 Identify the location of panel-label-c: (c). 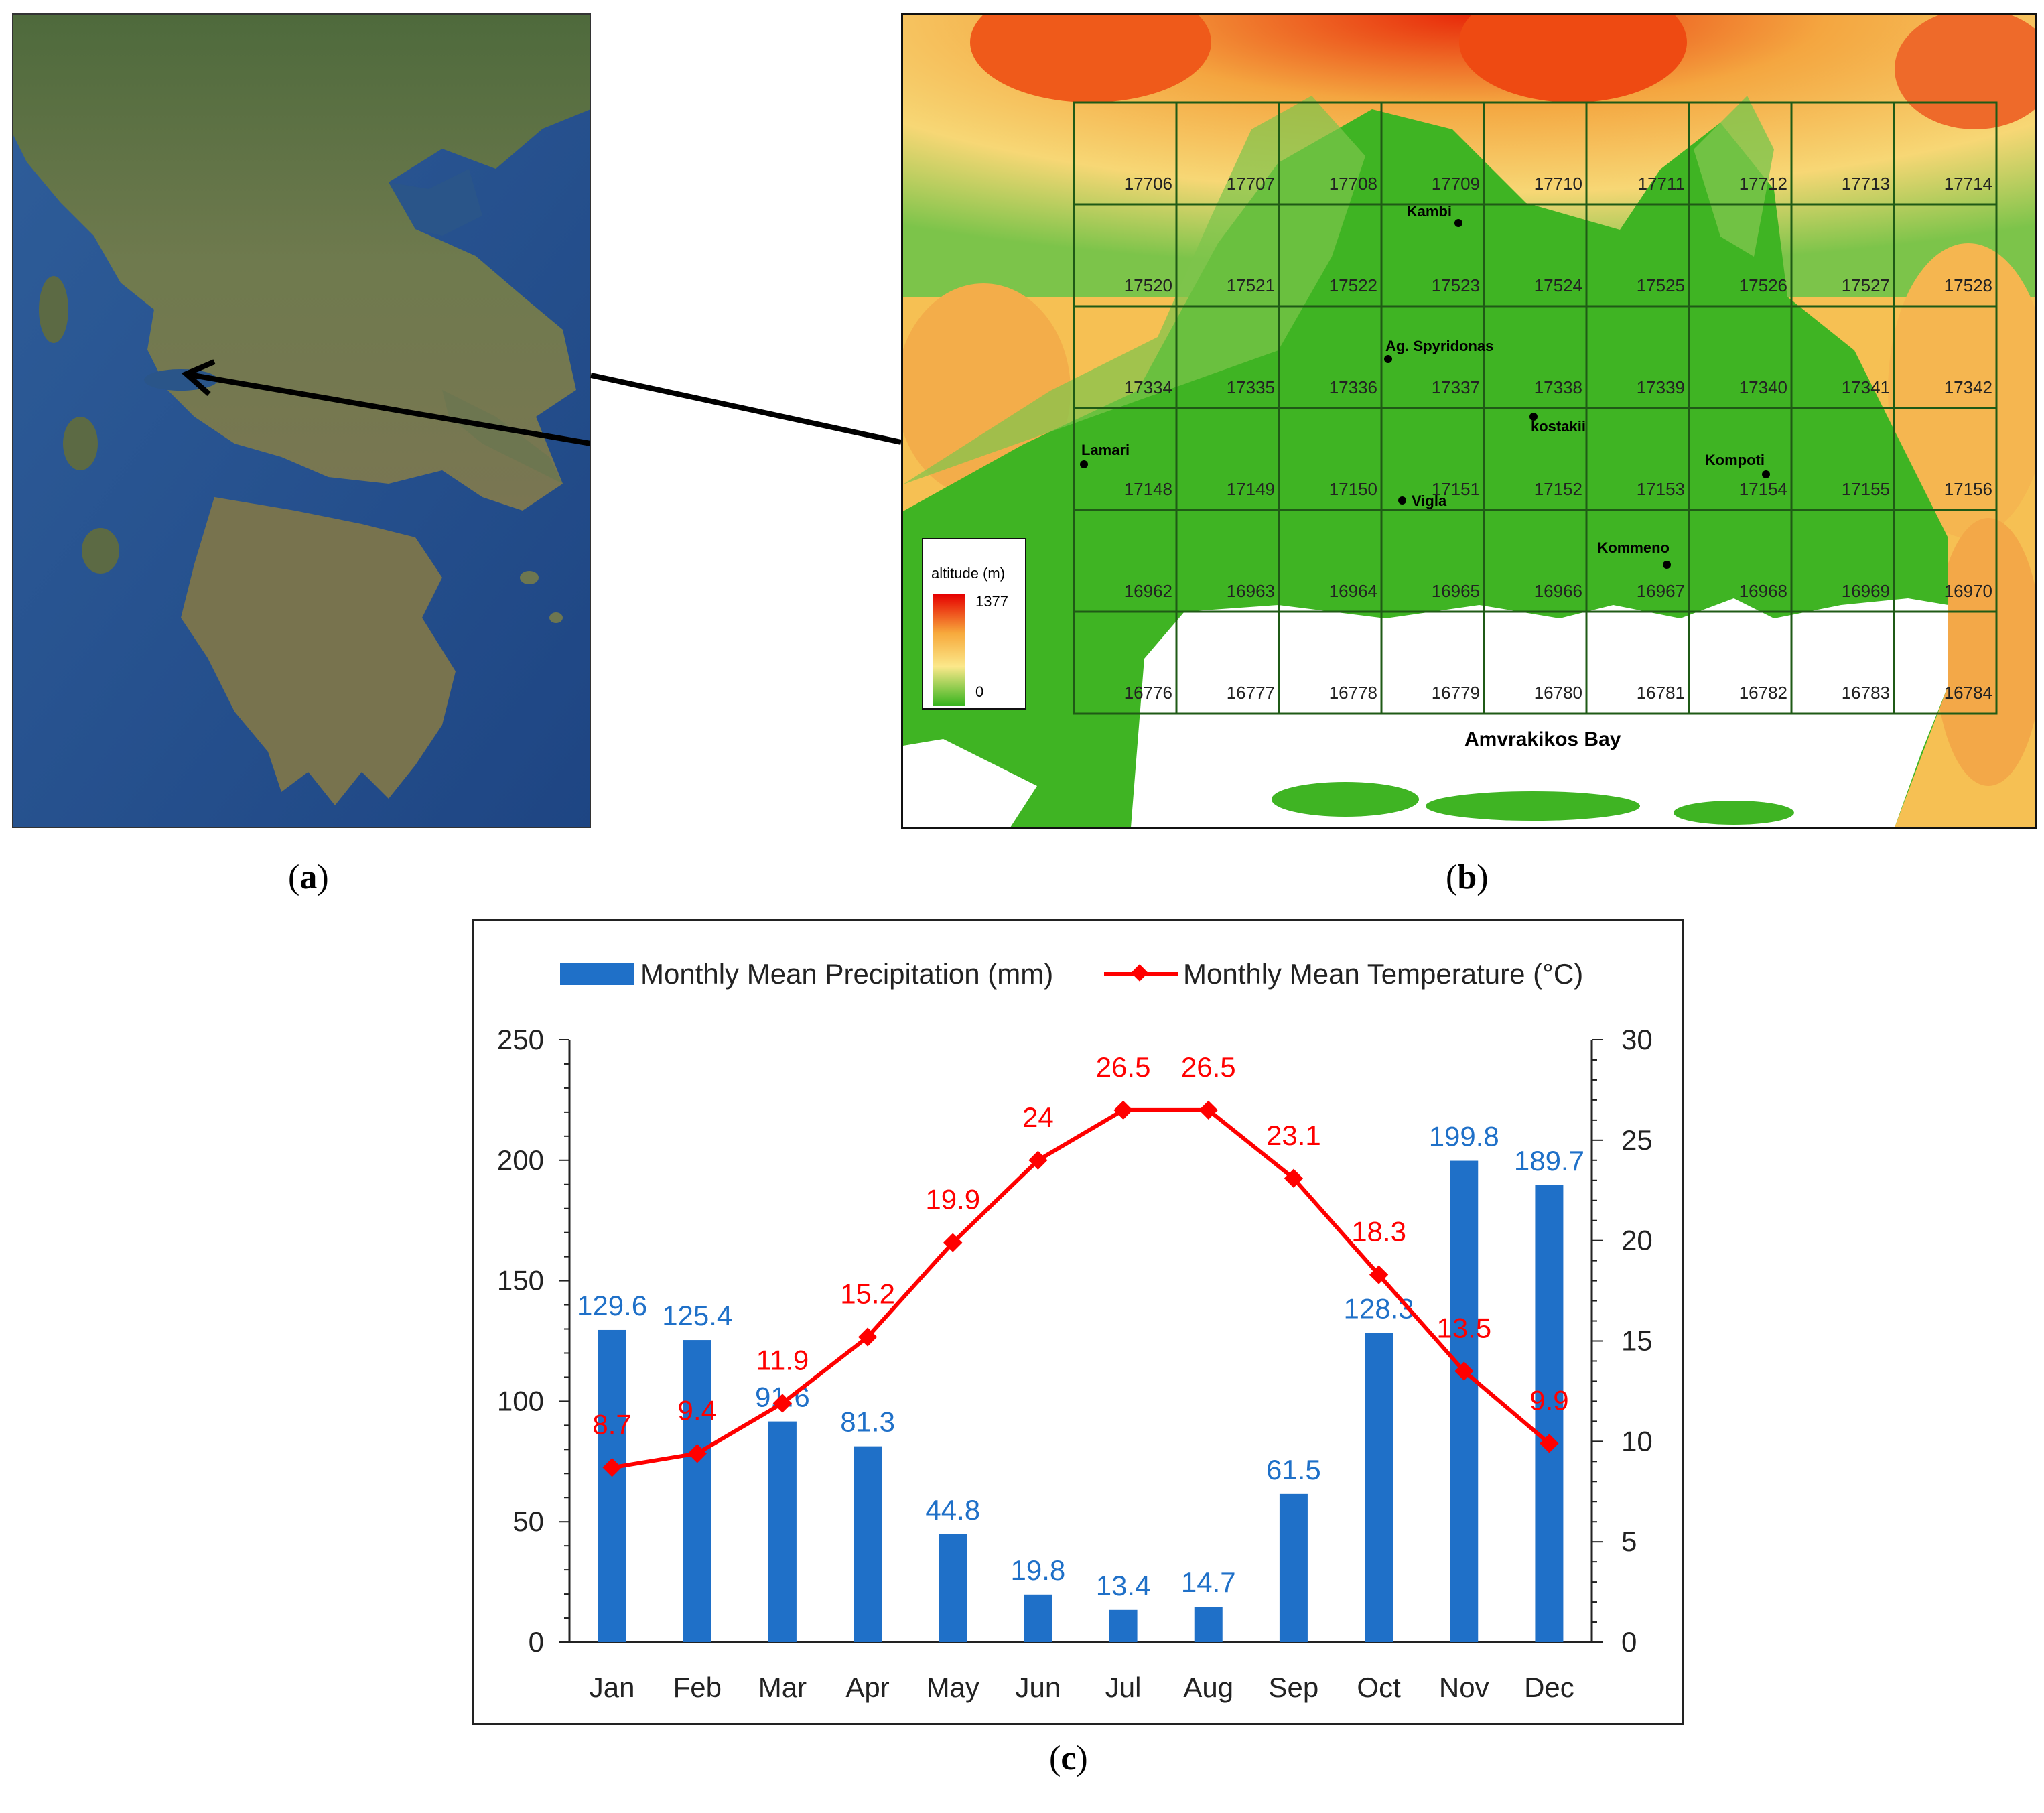
(1068, 1758).